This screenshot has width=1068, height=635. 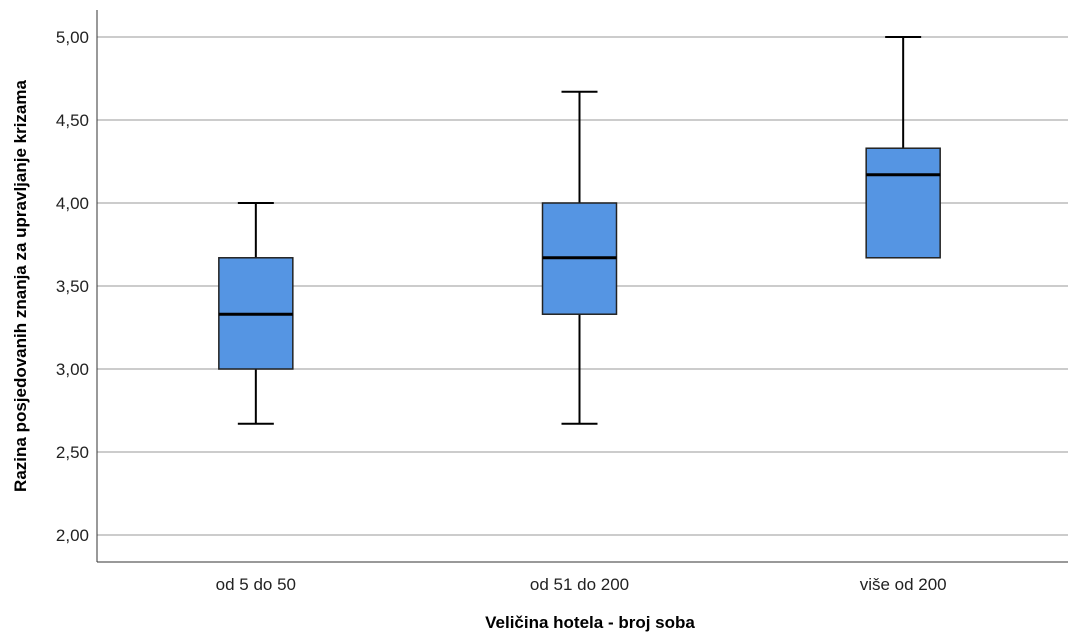 What do you see at coordinates (903, 203) in the screenshot?
I see `iqr-box` at bounding box center [903, 203].